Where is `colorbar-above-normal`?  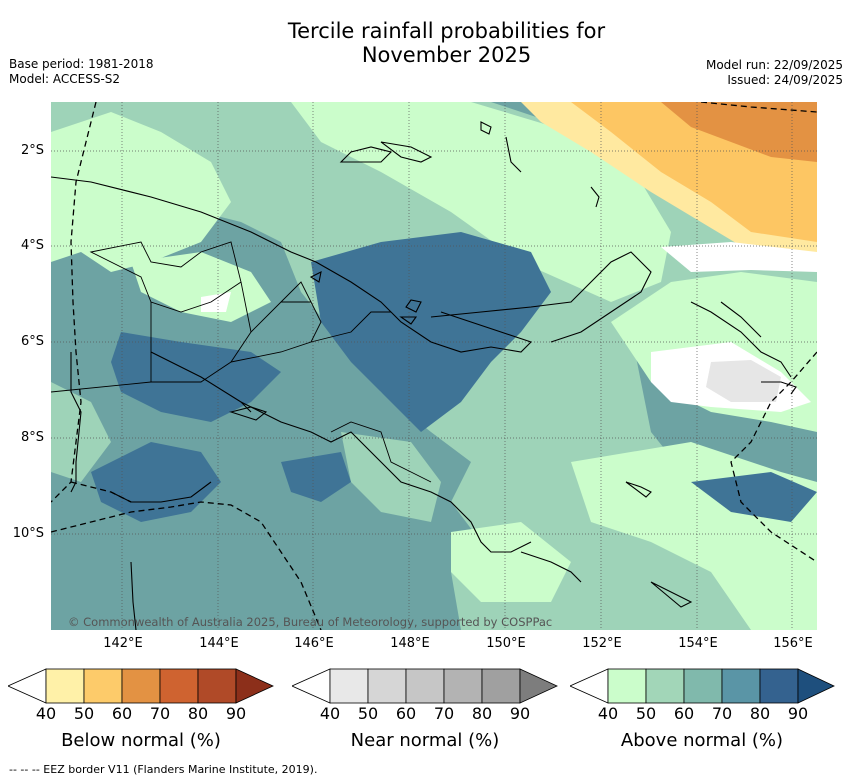
colorbar-above-normal is located at coordinates (702, 686).